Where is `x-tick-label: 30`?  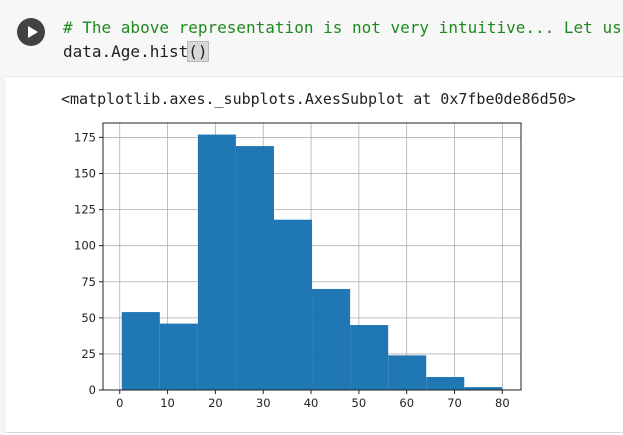
x-tick-label: 30 is located at coordinates (263, 403).